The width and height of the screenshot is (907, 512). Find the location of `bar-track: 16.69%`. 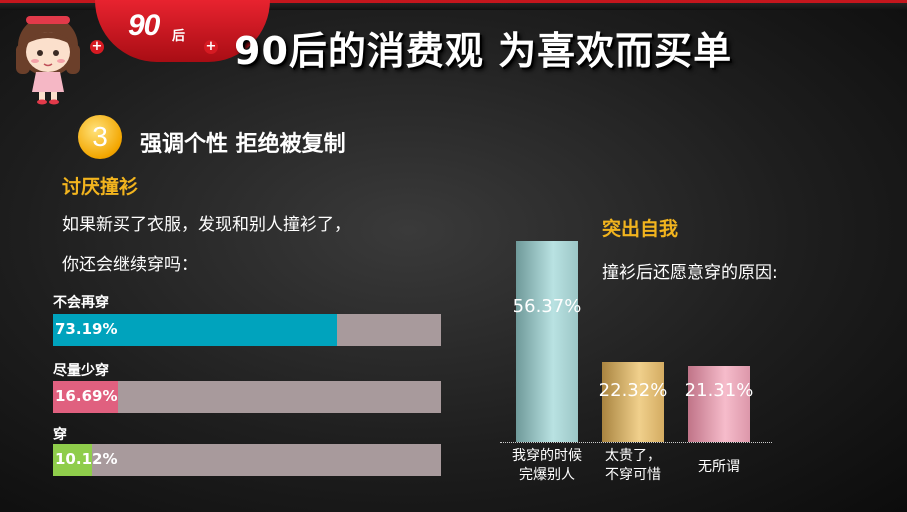

bar-track: 16.69% is located at coordinates (247, 397).